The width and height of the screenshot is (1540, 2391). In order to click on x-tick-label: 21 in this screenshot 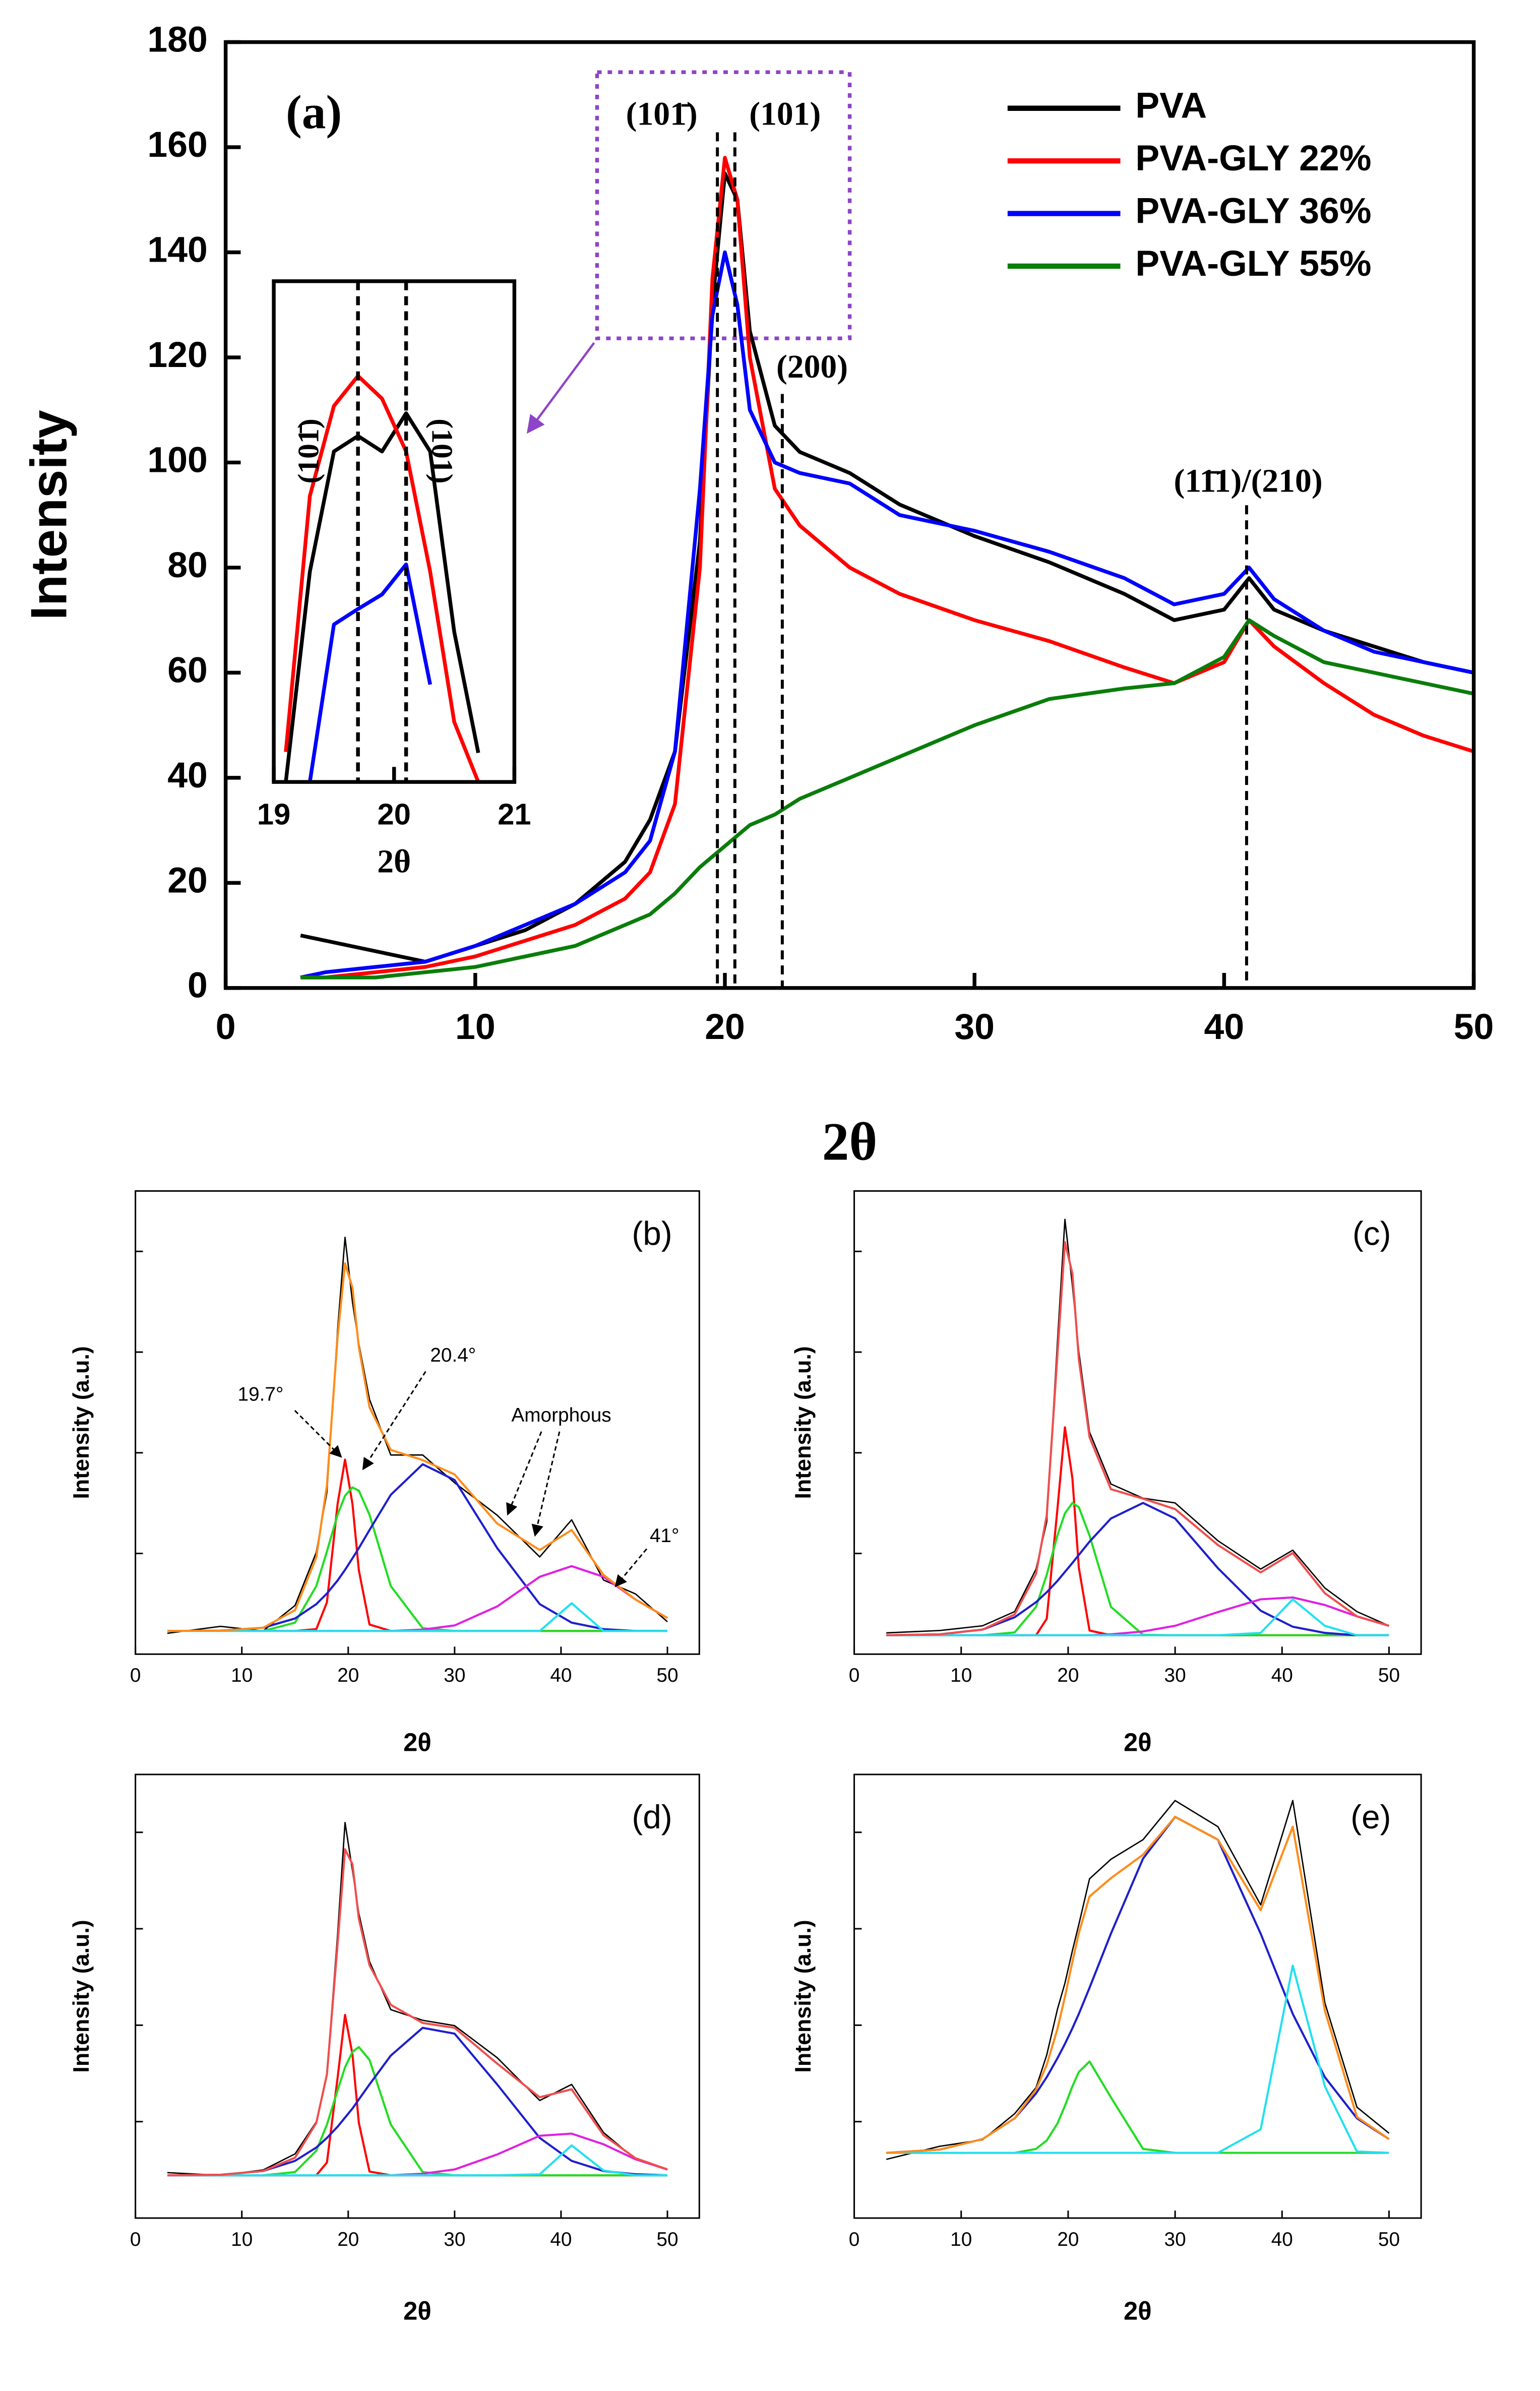, I will do `click(514, 814)`.